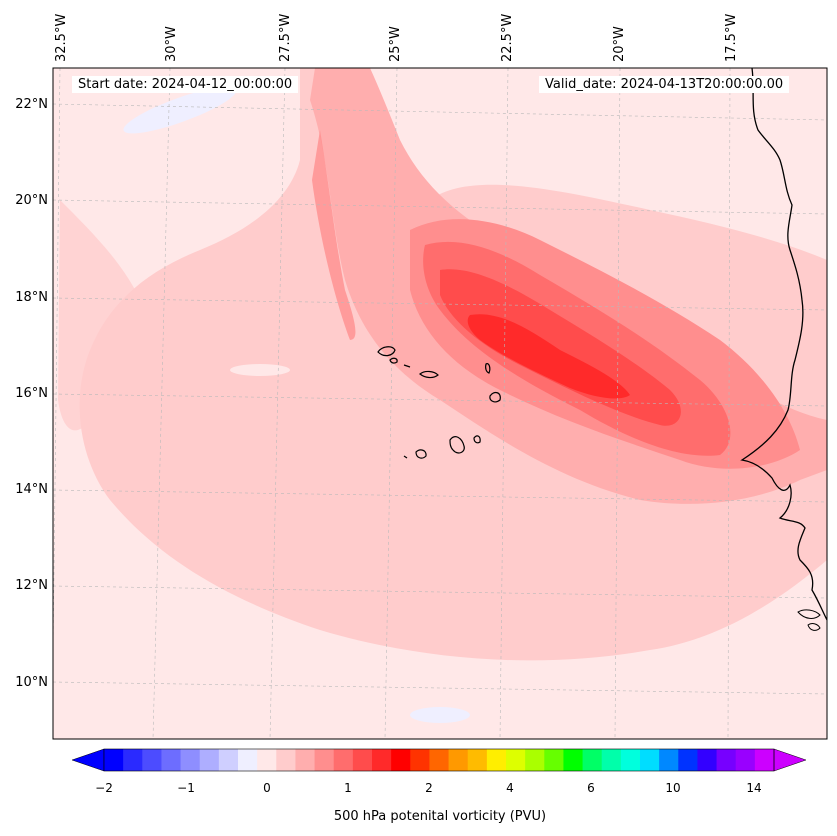  What do you see at coordinates (790, 760) in the screenshot?
I see `colorbar-max-arrow` at bounding box center [790, 760].